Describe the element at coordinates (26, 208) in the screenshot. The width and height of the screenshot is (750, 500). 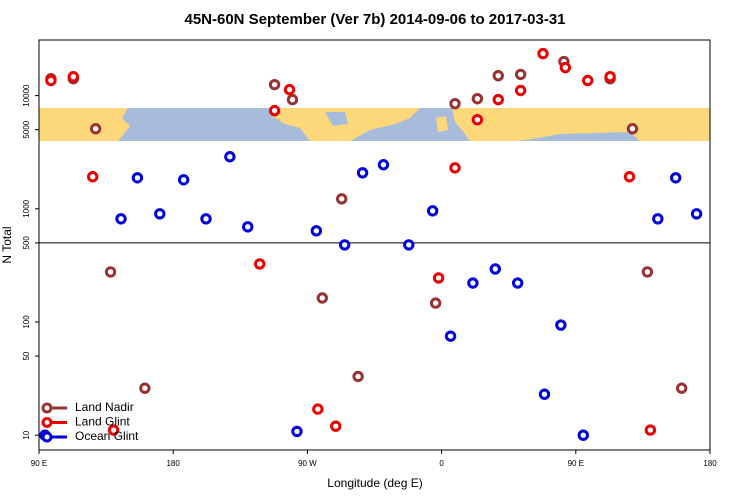
I see `y-tick-label: 1000` at that location.